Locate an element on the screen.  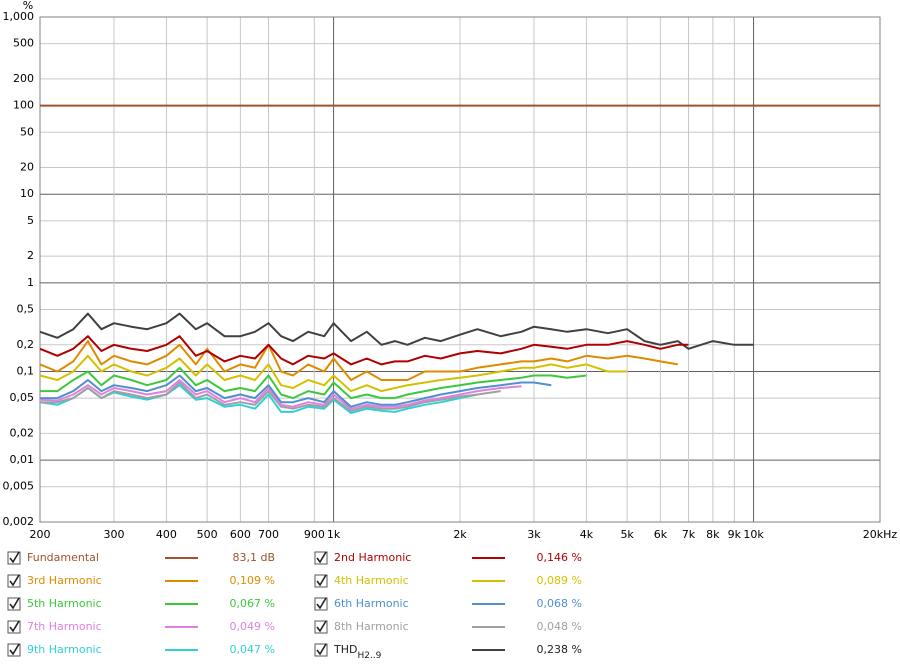
legend-label: 4th Harmonic is located at coordinates (371, 580).